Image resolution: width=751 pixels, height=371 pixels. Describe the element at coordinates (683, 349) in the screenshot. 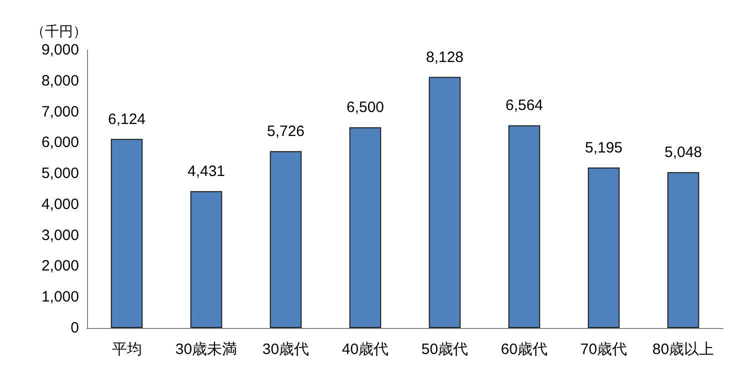

I see `x-tick-label: 80歳以上` at that location.